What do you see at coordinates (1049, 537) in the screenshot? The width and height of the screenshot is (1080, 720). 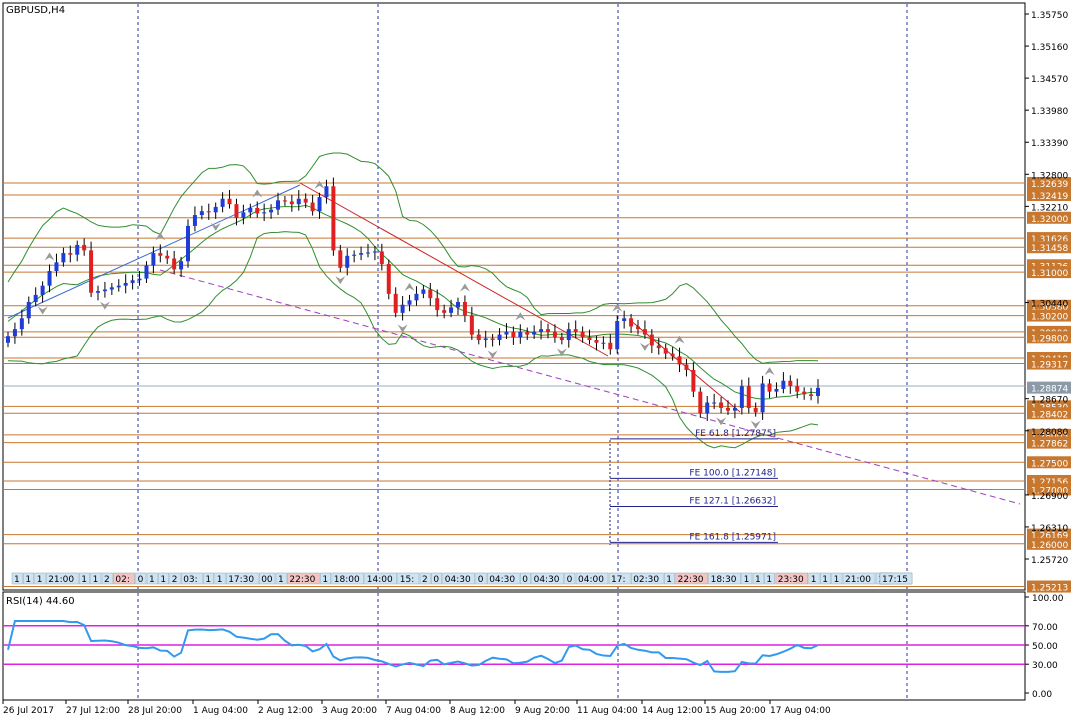 I see `level-label: 1.26169` at bounding box center [1049, 537].